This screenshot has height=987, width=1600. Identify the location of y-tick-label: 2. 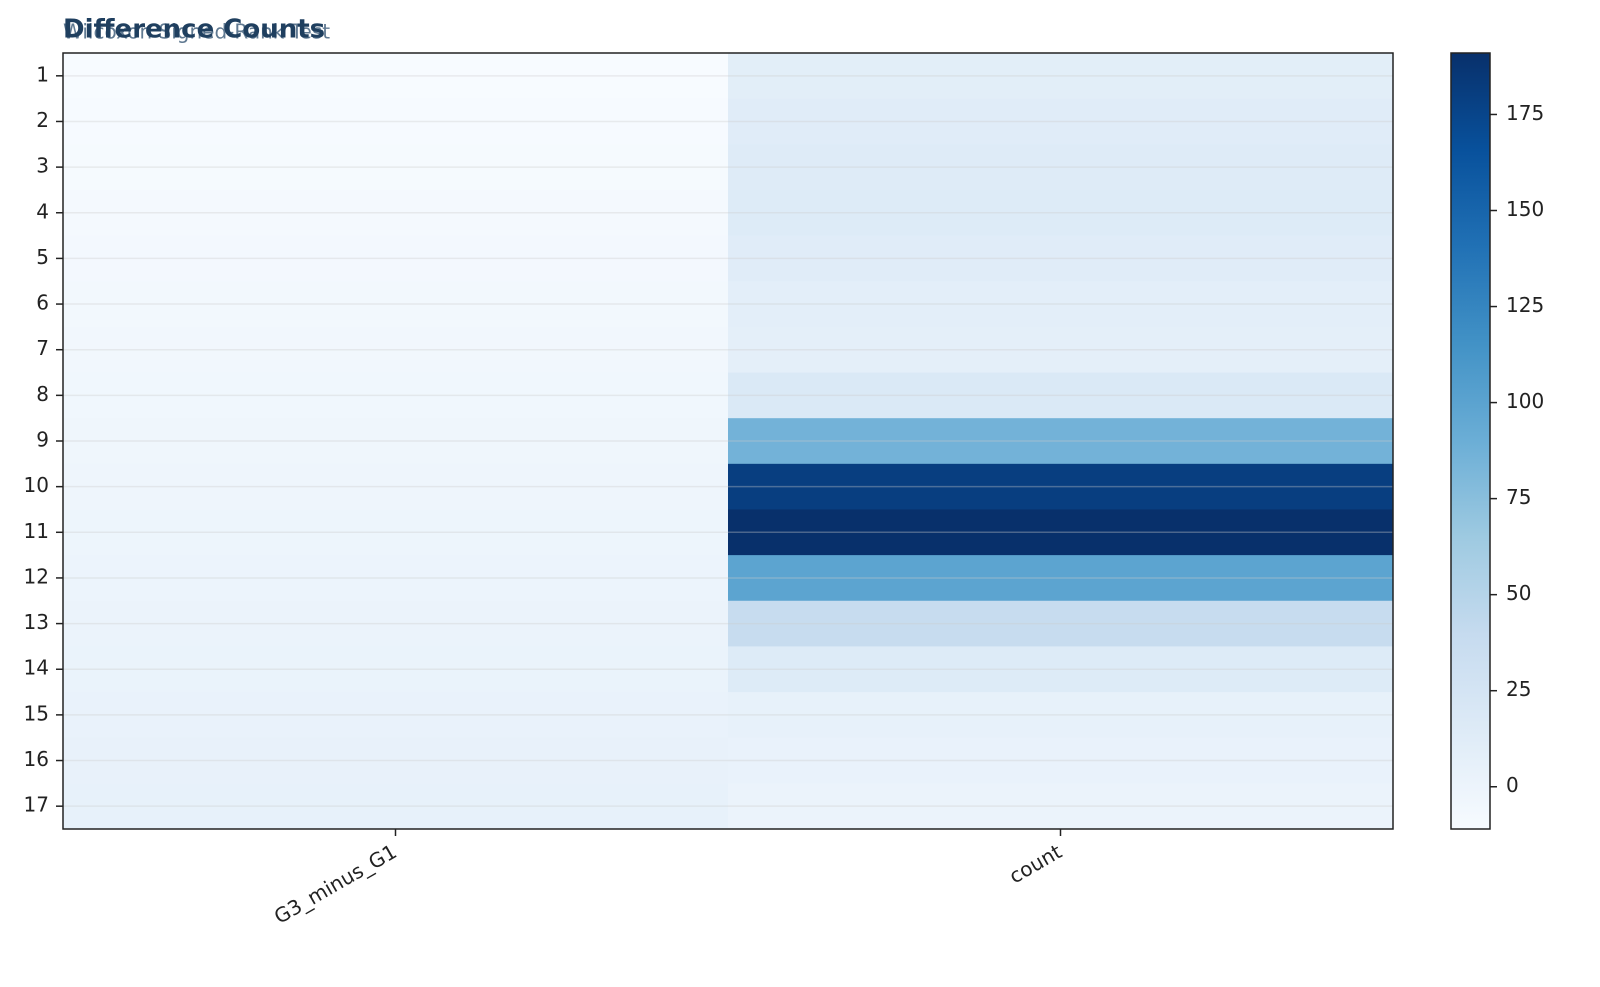
(42, 120).